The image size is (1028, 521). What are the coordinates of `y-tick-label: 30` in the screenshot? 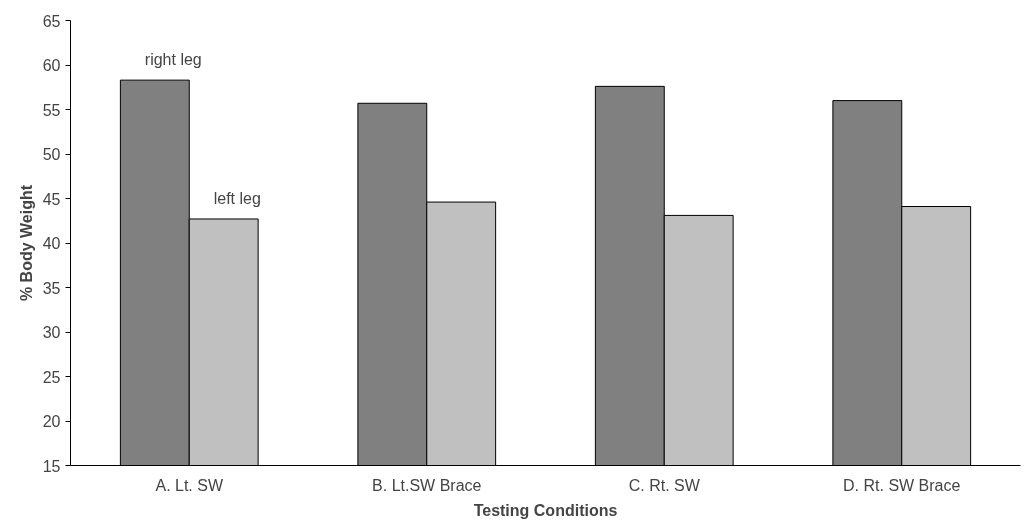 It's located at (51, 332).